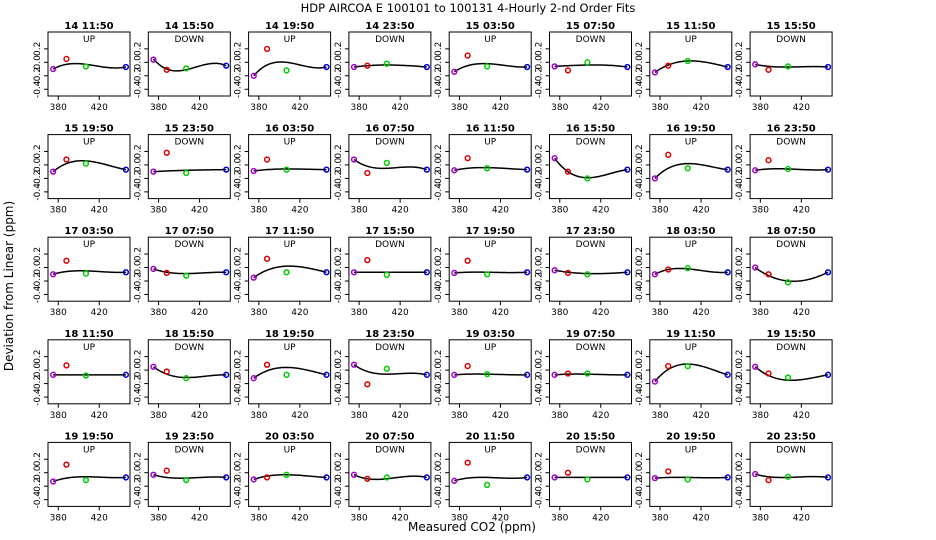 This screenshot has height=540, width=936. What do you see at coordinates (690, 26) in the screenshot?
I see `panel-time-label: 15 11:50` at bounding box center [690, 26].